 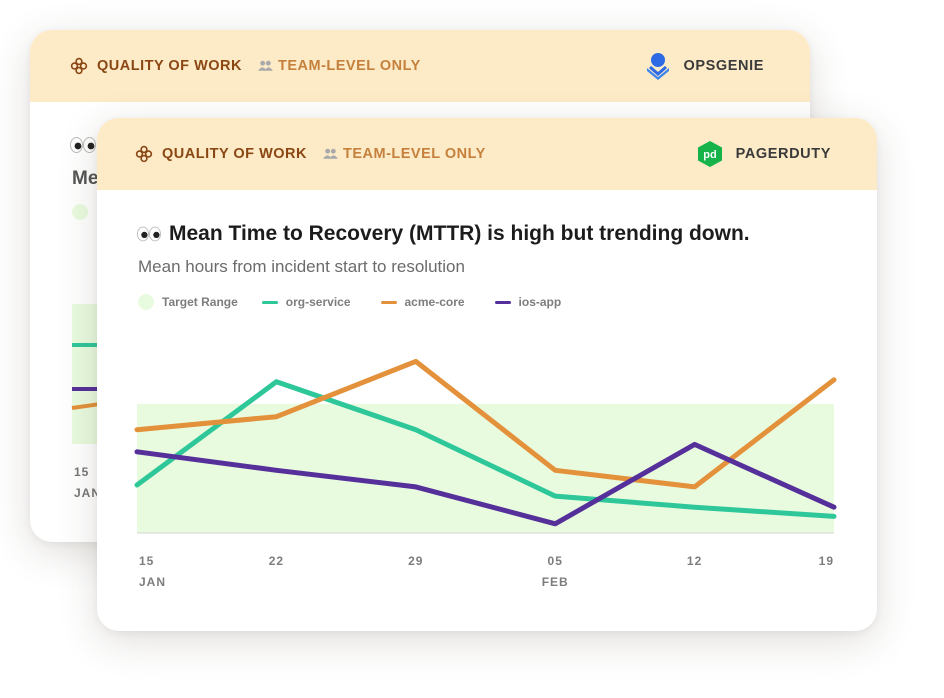 I want to click on target-range-band, so click(x=485, y=468).